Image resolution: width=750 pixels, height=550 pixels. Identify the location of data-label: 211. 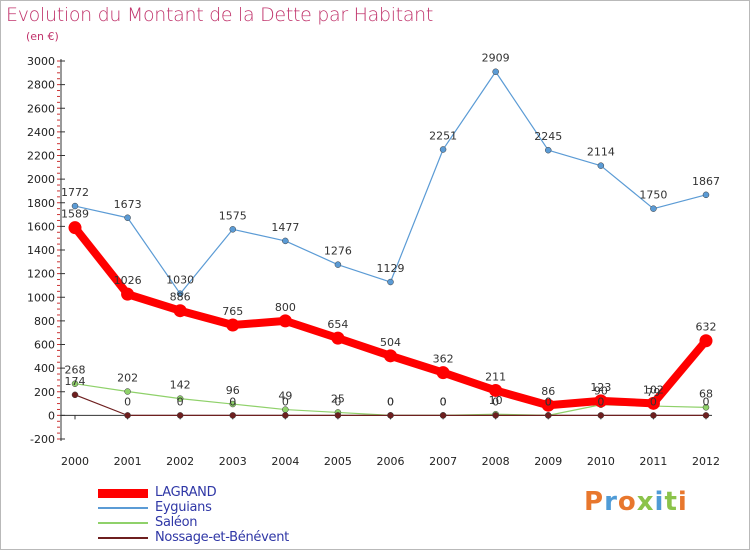
(495, 376).